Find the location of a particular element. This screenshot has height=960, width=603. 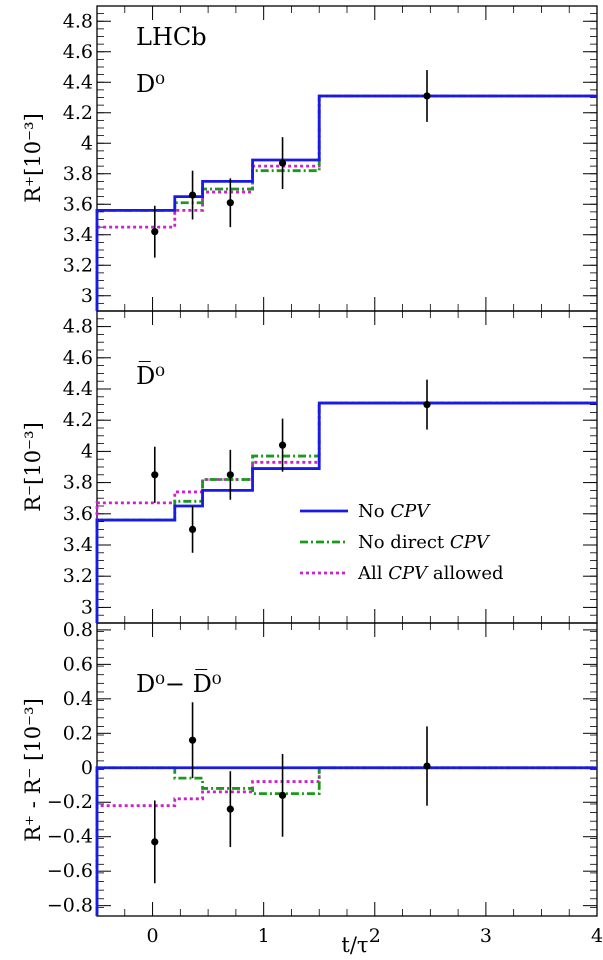

y-tick-label: −0.2 is located at coordinates (70, 802).